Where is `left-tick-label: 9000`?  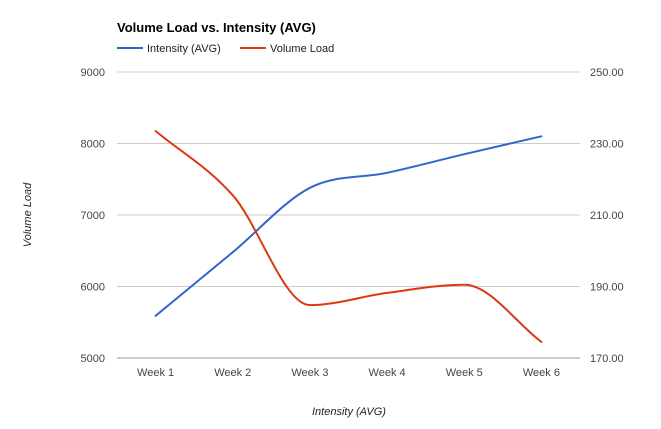 left-tick-label: 9000 is located at coordinates (93, 73).